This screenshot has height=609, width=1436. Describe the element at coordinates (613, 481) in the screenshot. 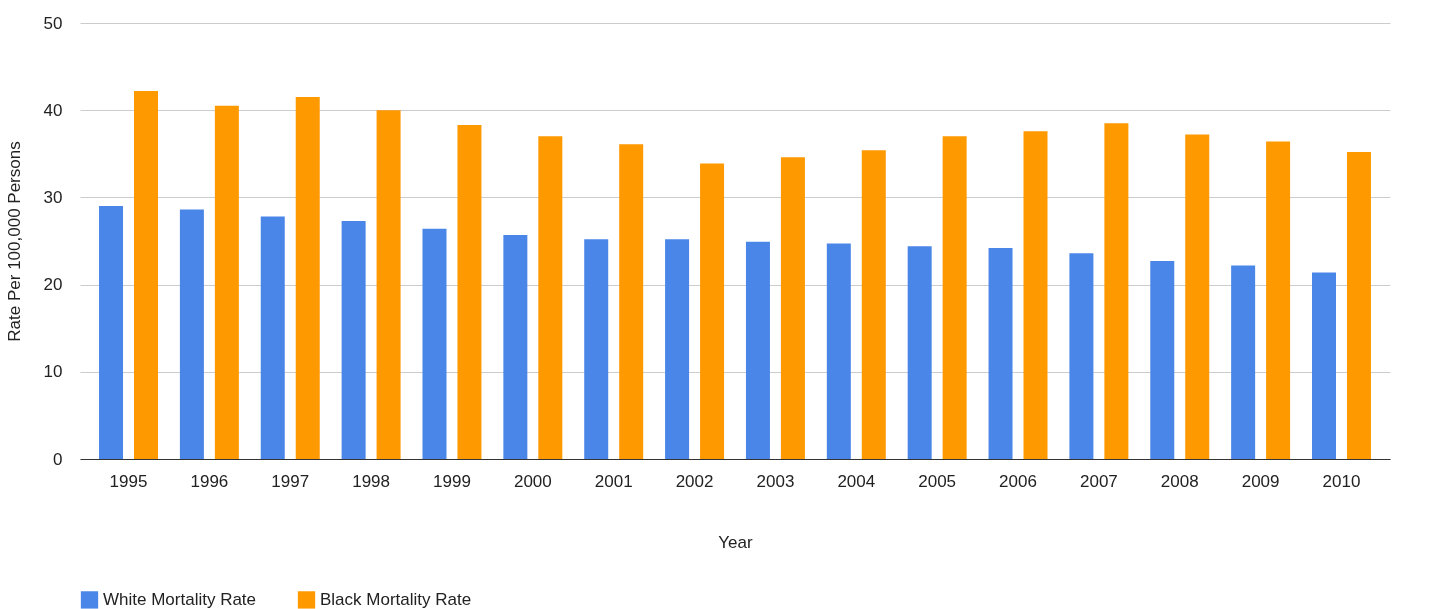

I see `x-tick-label: 2001` at that location.